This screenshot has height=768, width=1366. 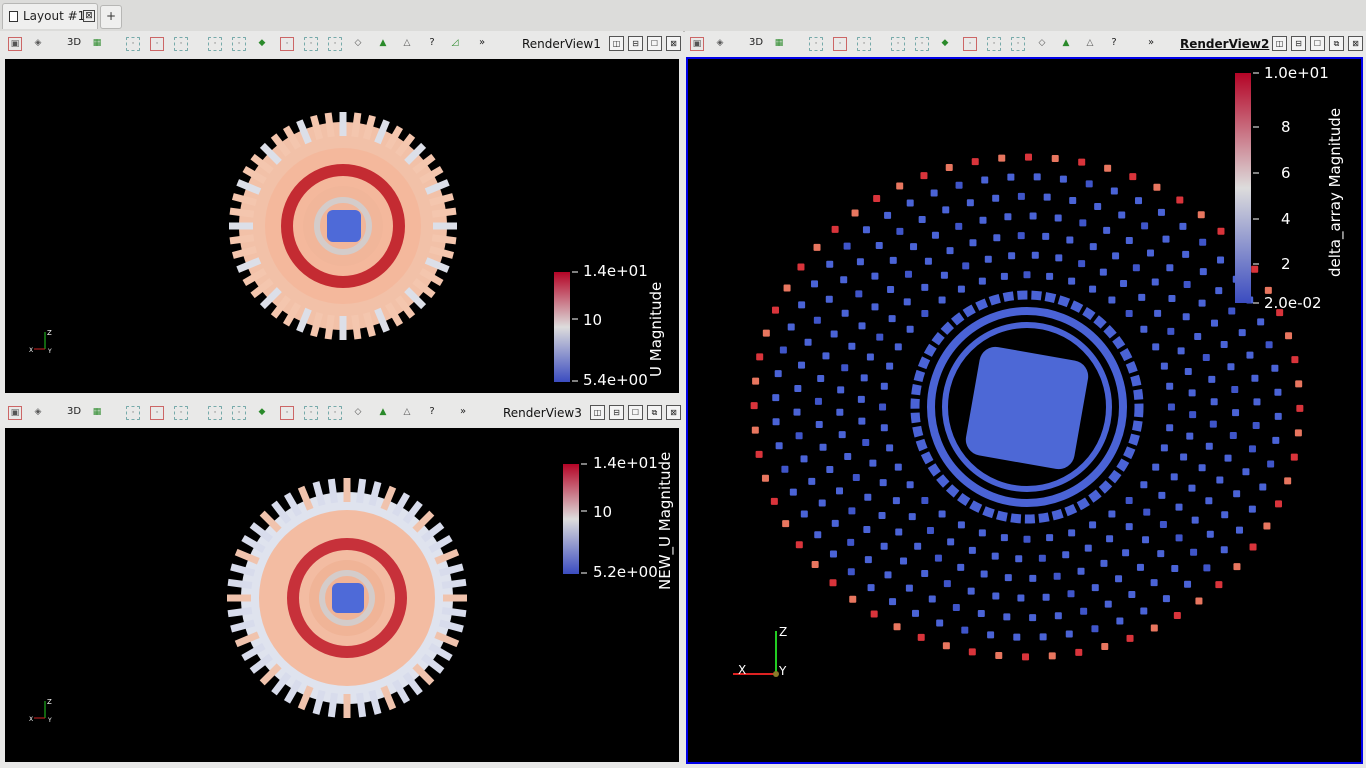 I want to click on tab-layout-1-label: Layout #1, so click(x=54, y=16).